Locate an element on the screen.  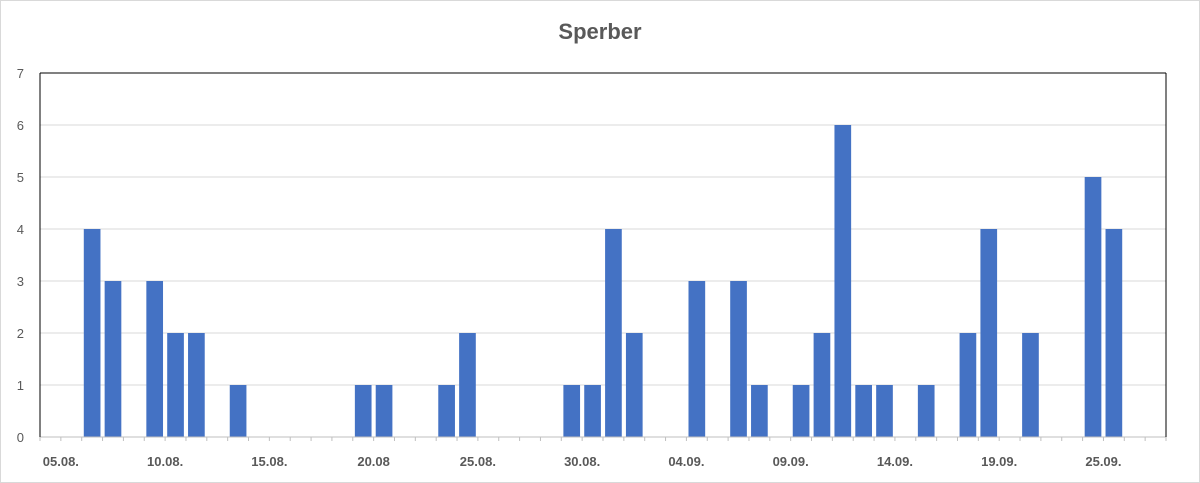
bar-10.08. is located at coordinates (155, 359).